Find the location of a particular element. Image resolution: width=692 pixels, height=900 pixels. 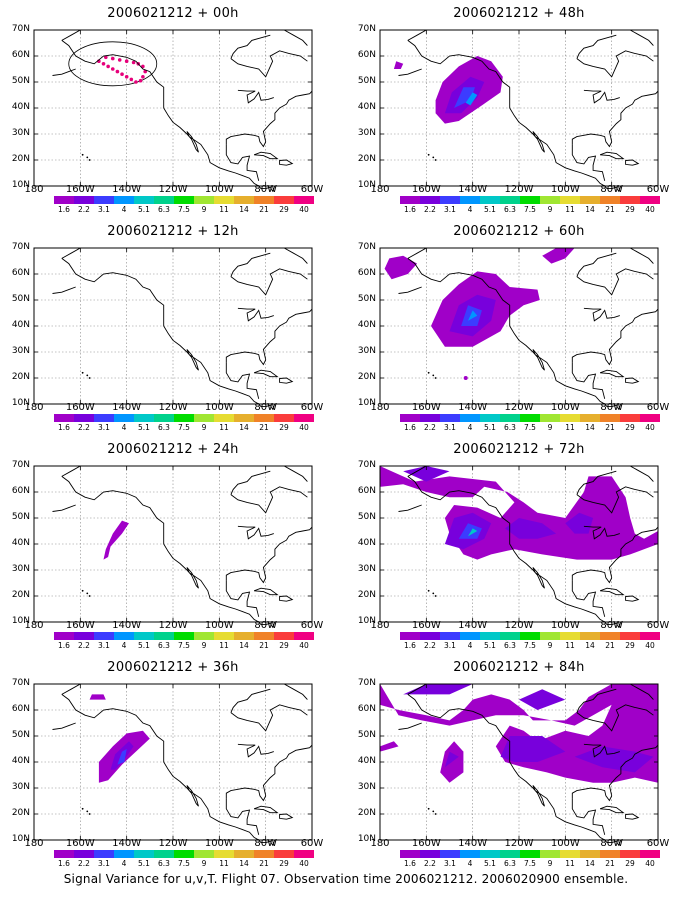

lon-tick-label: 80W is located at coordinates (265, 843).